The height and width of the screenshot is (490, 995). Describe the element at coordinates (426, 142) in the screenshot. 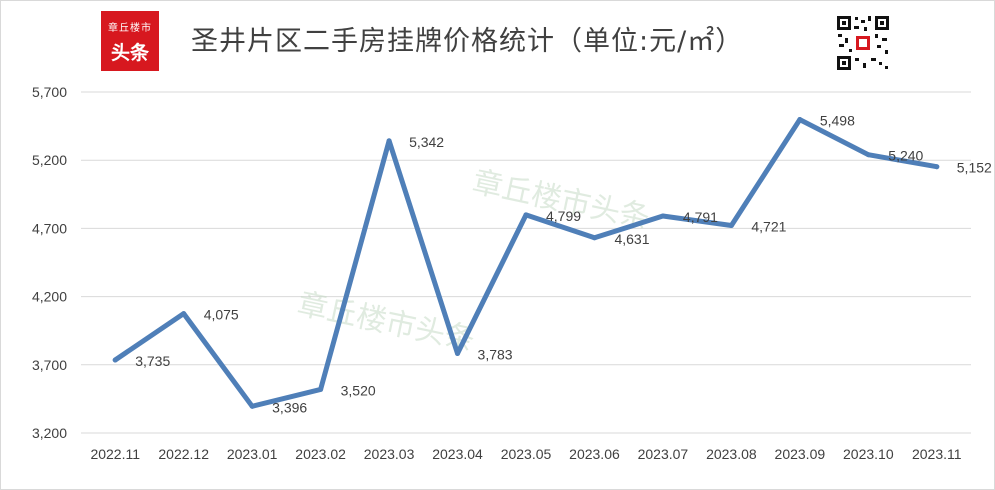

I see `data-label: 5,342` at that location.